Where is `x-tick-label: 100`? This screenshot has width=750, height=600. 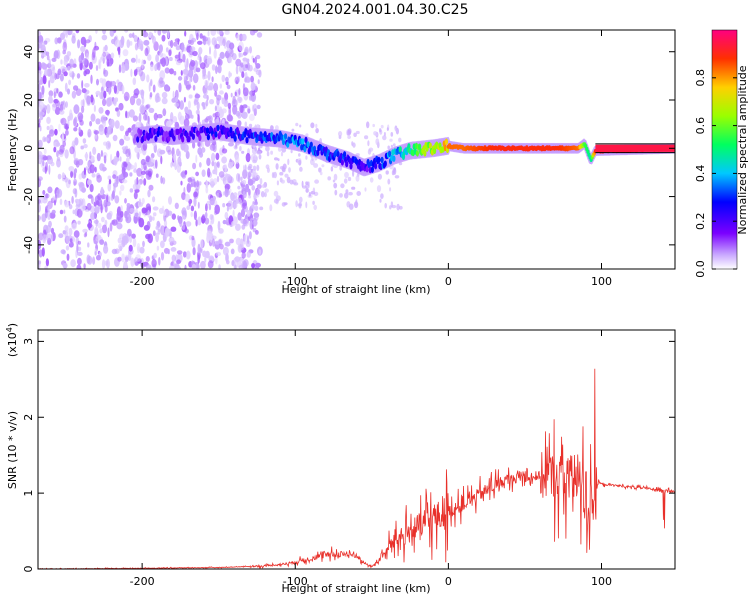
x-tick-label: 100 is located at coordinates (601, 581).